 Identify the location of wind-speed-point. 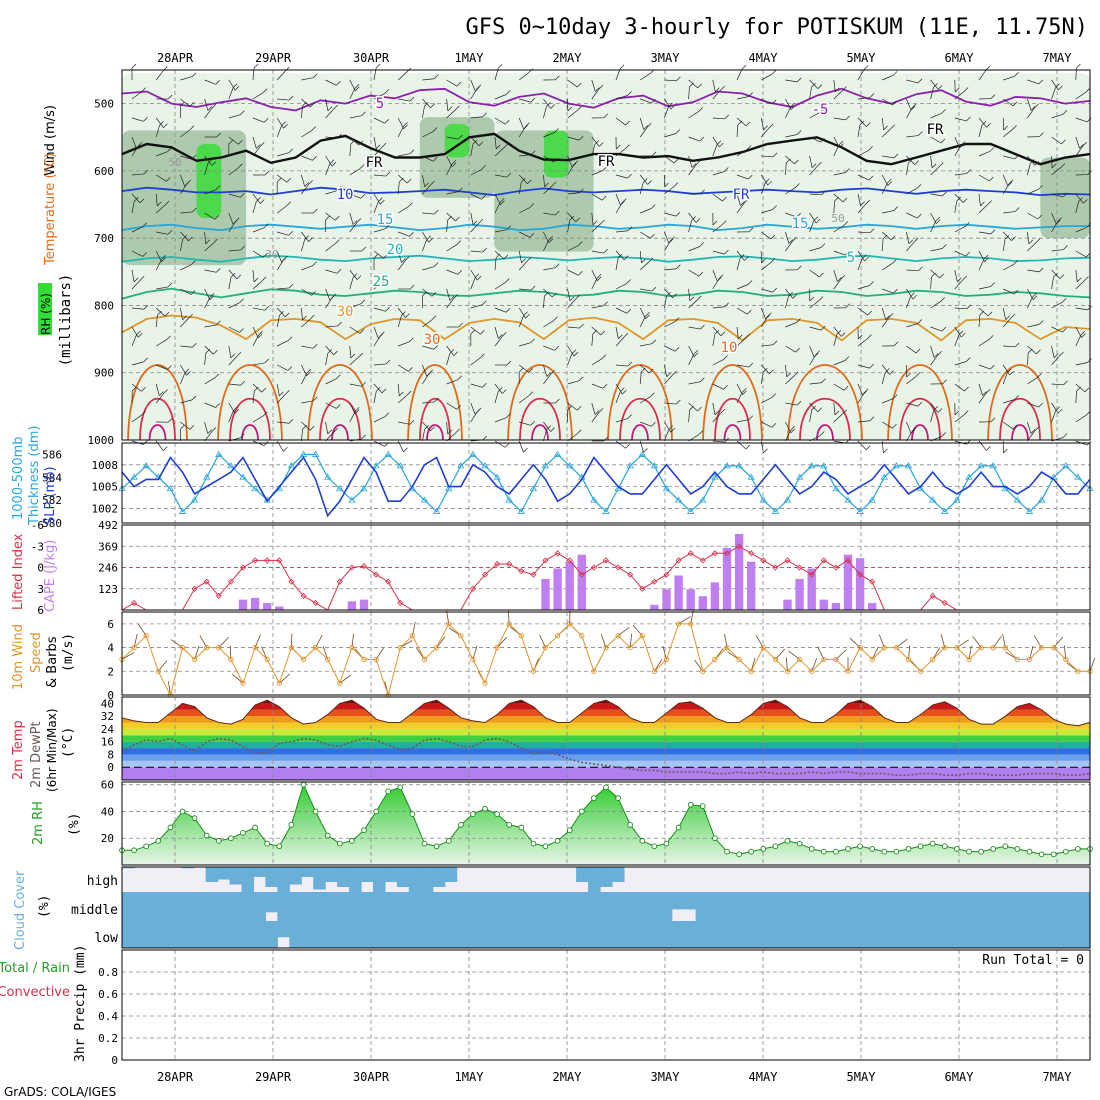
(315, 647).